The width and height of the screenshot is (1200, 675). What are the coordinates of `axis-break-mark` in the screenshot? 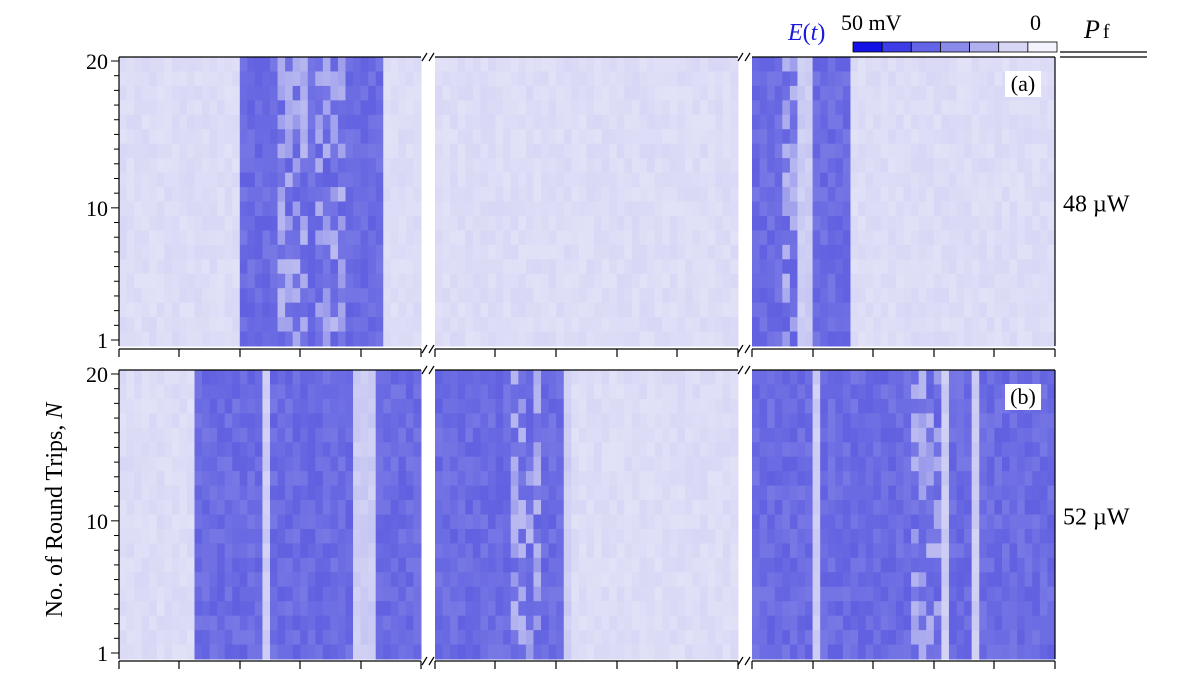 It's located at (431, 661).